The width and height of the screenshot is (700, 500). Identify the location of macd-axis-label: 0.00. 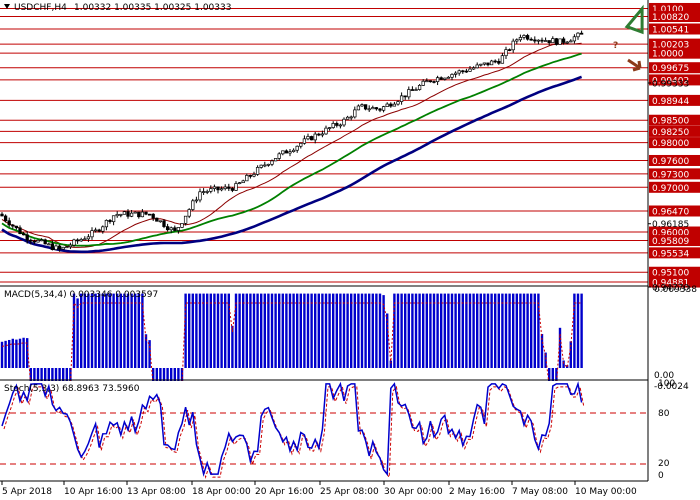
(664, 376).